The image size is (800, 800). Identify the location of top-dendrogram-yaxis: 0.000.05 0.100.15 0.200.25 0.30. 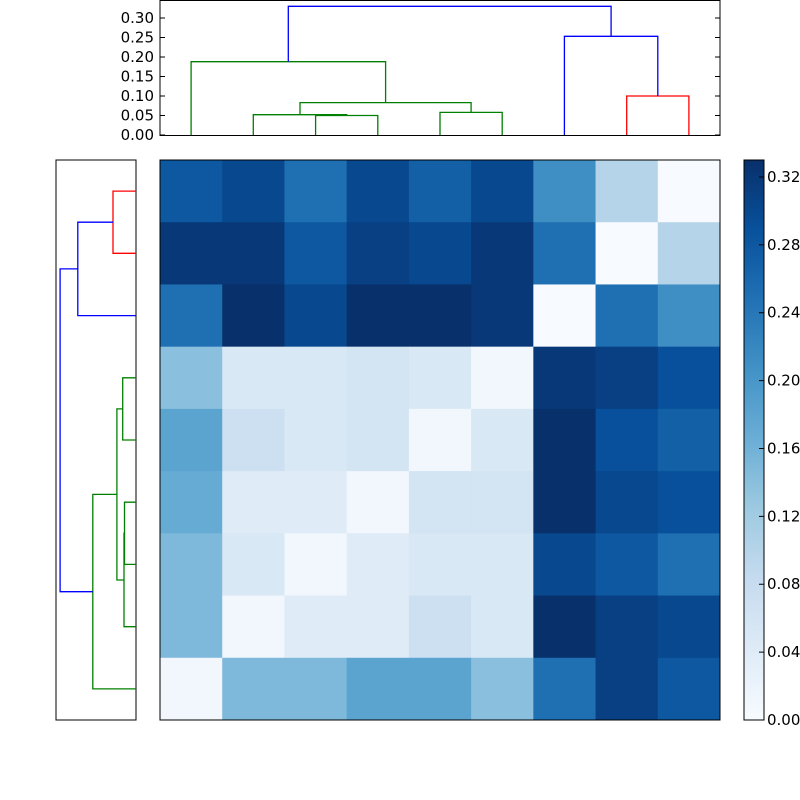
(420, 76).